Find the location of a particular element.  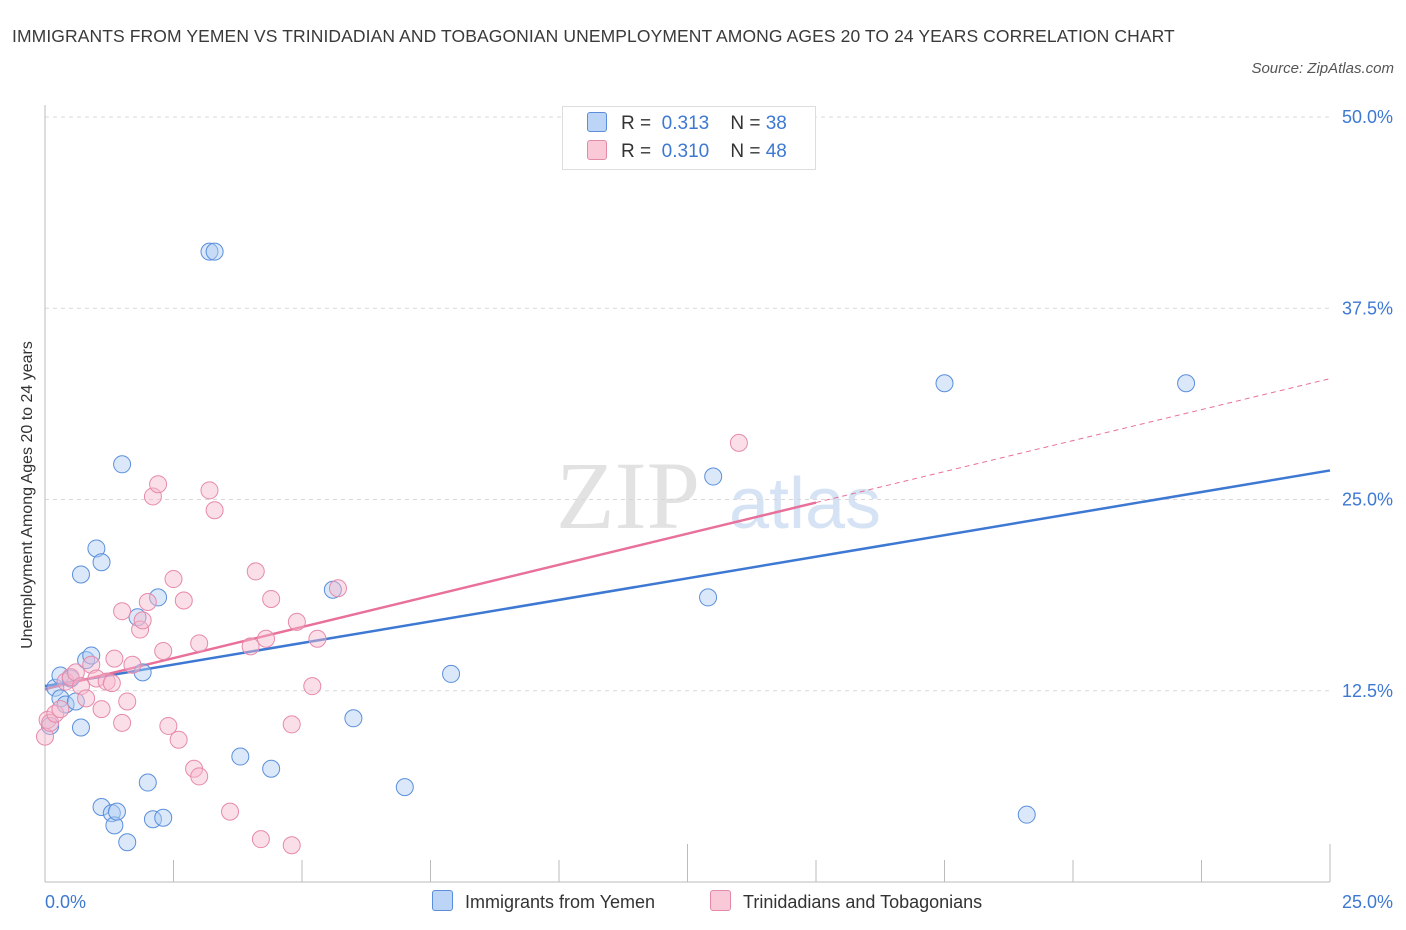

bottom-swatch-pink is located at coordinates (720, 900).